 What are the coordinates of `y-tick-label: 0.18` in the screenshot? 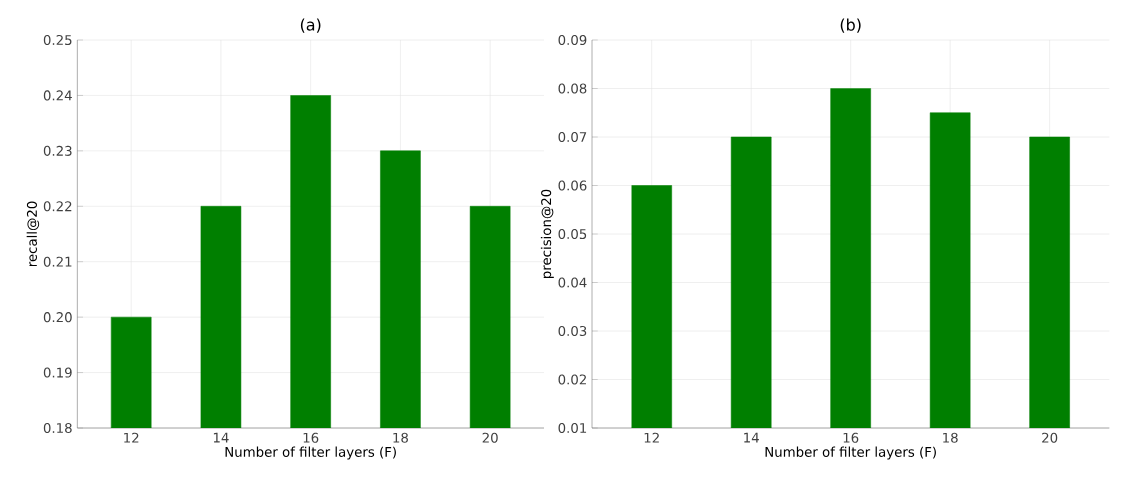 It's located at (57, 428).